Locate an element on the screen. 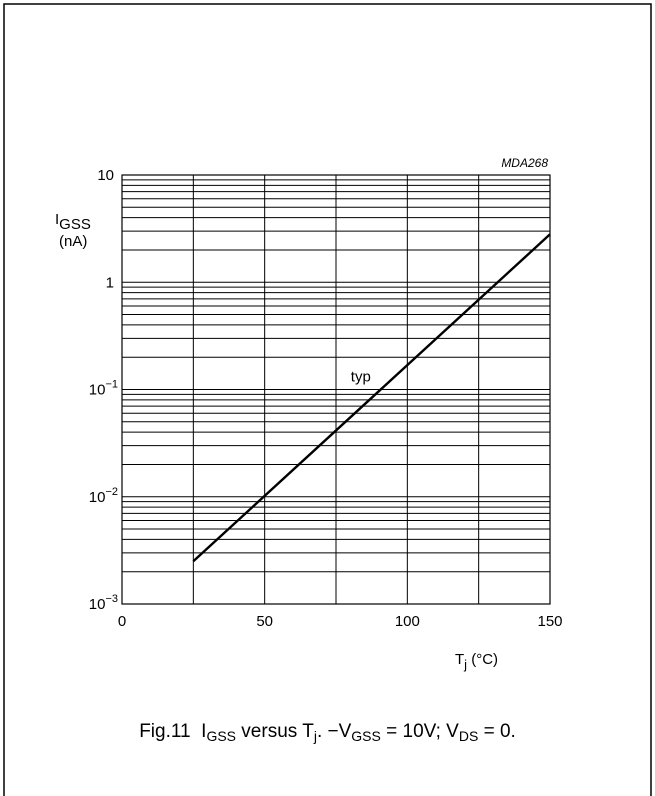  caption-fig-number: Fig.11 is located at coordinates (165, 731).